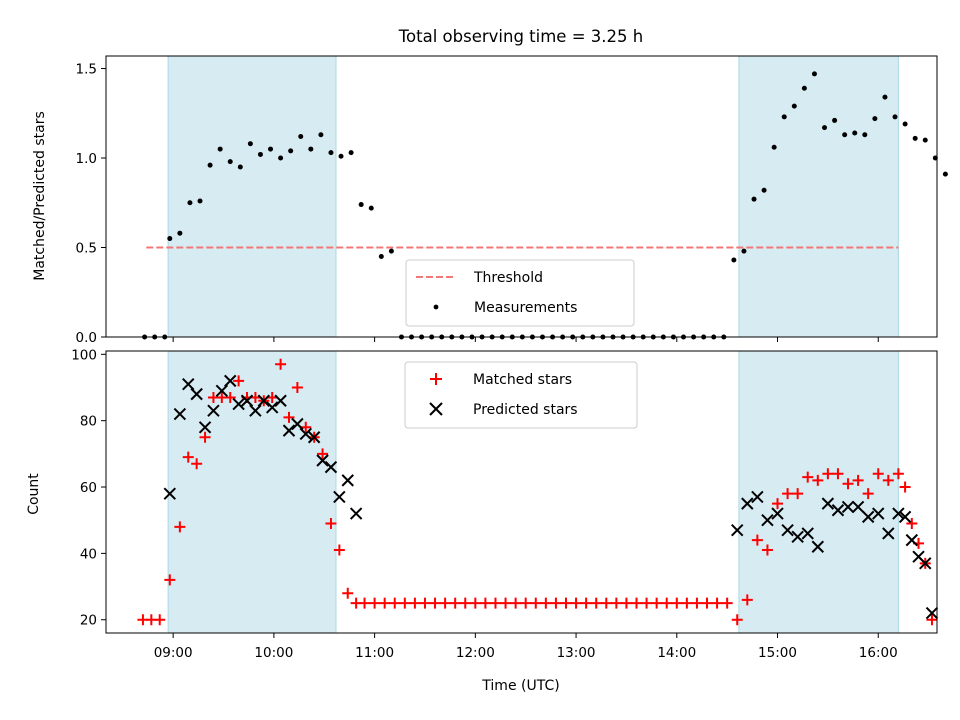 The height and width of the screenshot is (720, 960). Describe the element at coordinates (40, 196) in the screenshot. I see `top-y-axis-label: Matched/Predicted stars` at that location.